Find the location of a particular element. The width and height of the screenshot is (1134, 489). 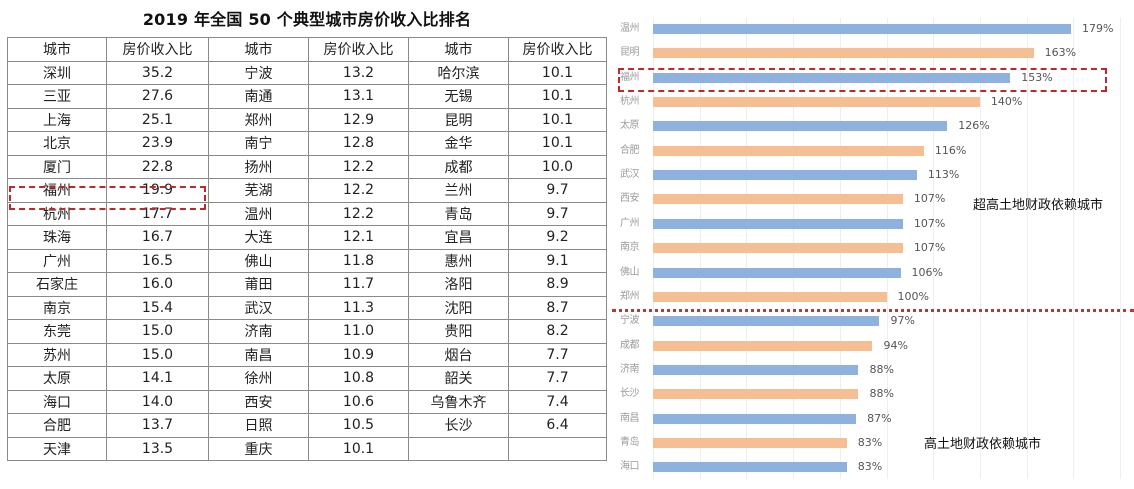

table-row: 南京 15.4 武汉 11.3 沈阳 8.7 is located at coordinates (307, 307).